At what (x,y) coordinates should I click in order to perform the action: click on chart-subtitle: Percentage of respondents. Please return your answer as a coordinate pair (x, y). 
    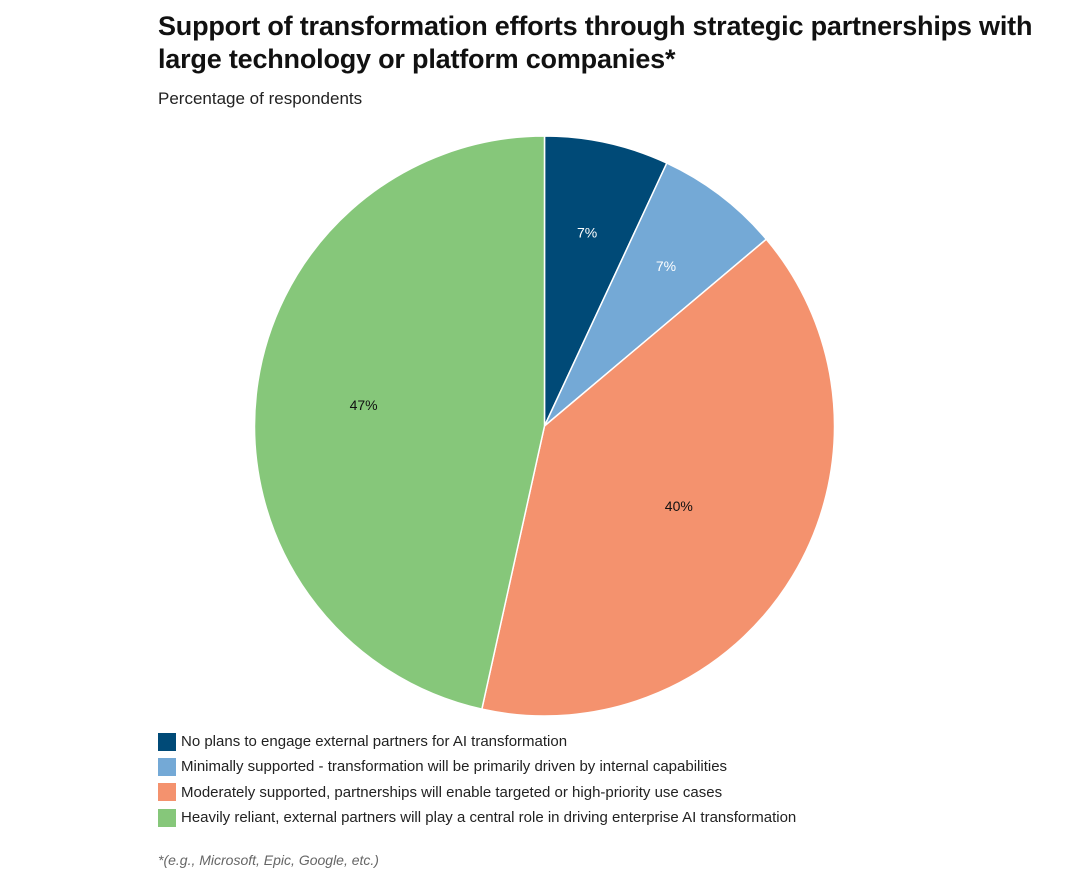
    Looking at the image, I should click on (260, 98).